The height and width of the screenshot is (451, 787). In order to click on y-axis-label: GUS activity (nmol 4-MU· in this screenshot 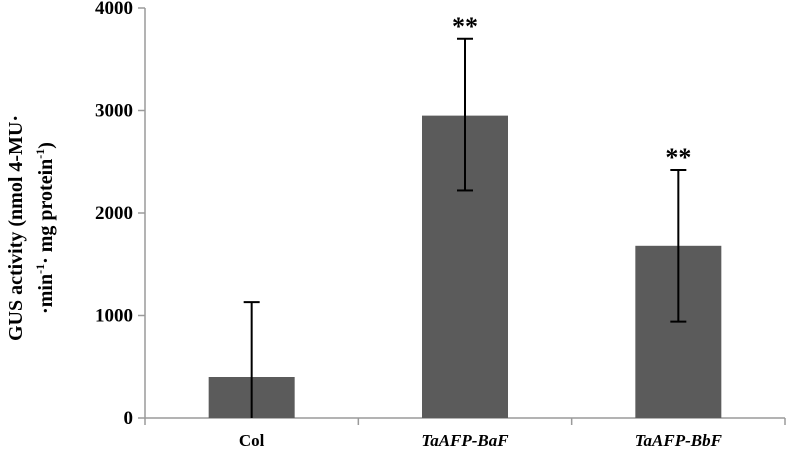, I will do `click(16, 228)`.